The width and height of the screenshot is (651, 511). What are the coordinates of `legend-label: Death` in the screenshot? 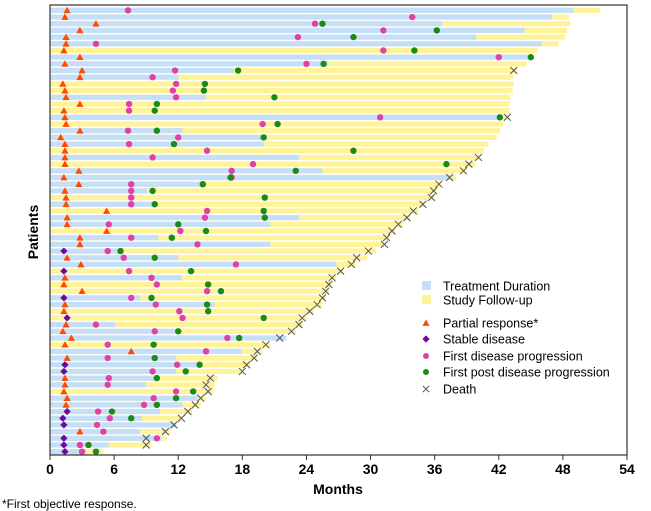 It's located at (459, 390).